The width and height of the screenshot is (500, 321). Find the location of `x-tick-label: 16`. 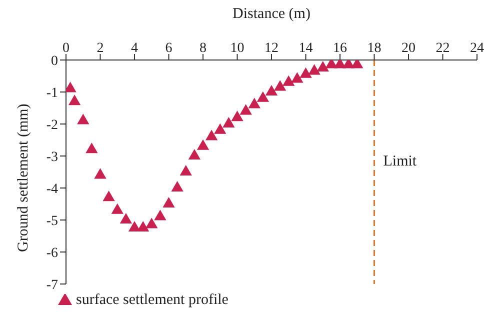

x-tick-label: 16 is located at coordinates (340, 48).